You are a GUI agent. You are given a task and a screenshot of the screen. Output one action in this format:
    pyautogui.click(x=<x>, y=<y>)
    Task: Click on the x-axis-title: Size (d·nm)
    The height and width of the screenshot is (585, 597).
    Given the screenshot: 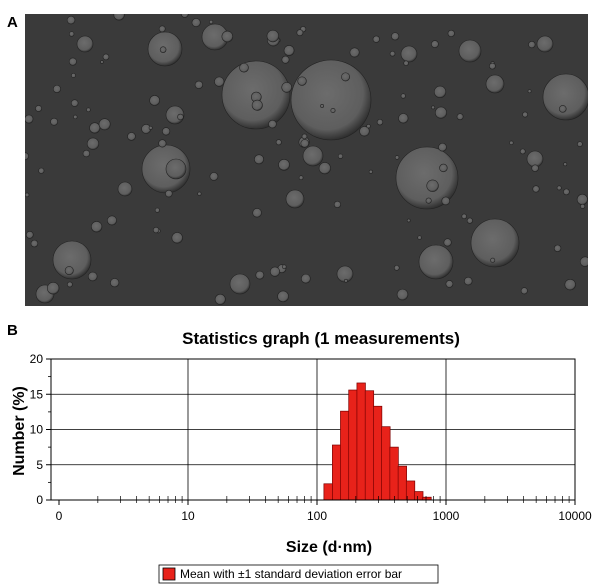 What is the action you would take?
    pyautogui.click(x=329, y=547)
    